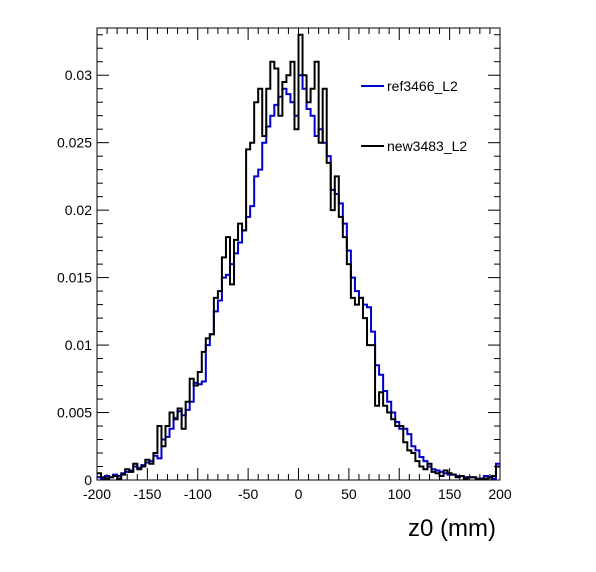  Describe the element at coordinates (422, 86) in the screenshot. I see `legend-label: ref3466_L2` at that location.